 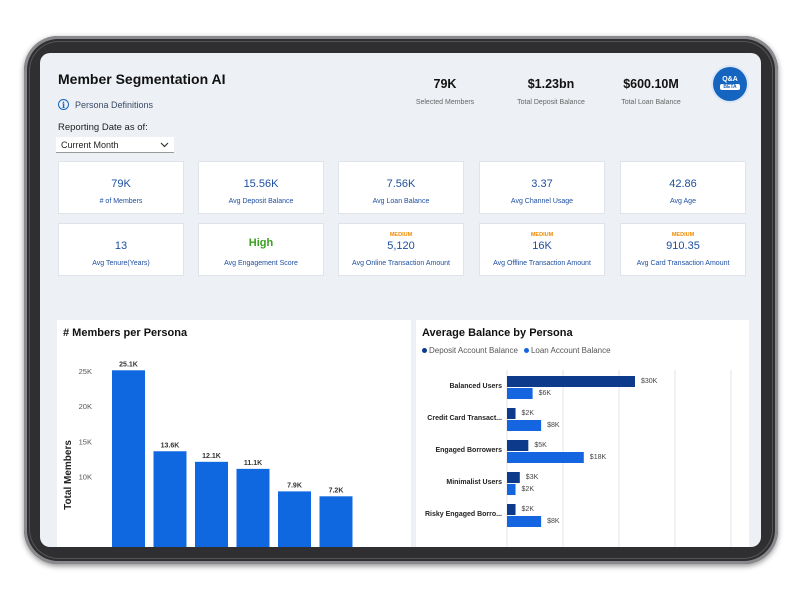 I want to click on reporting-date-dropdown: Current Month, so click(x=115, y=145).